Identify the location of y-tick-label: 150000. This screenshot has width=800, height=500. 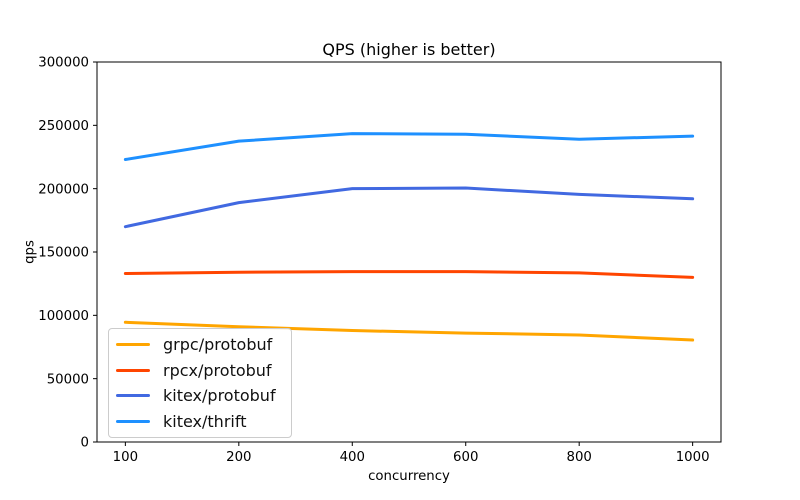
(63, 253).